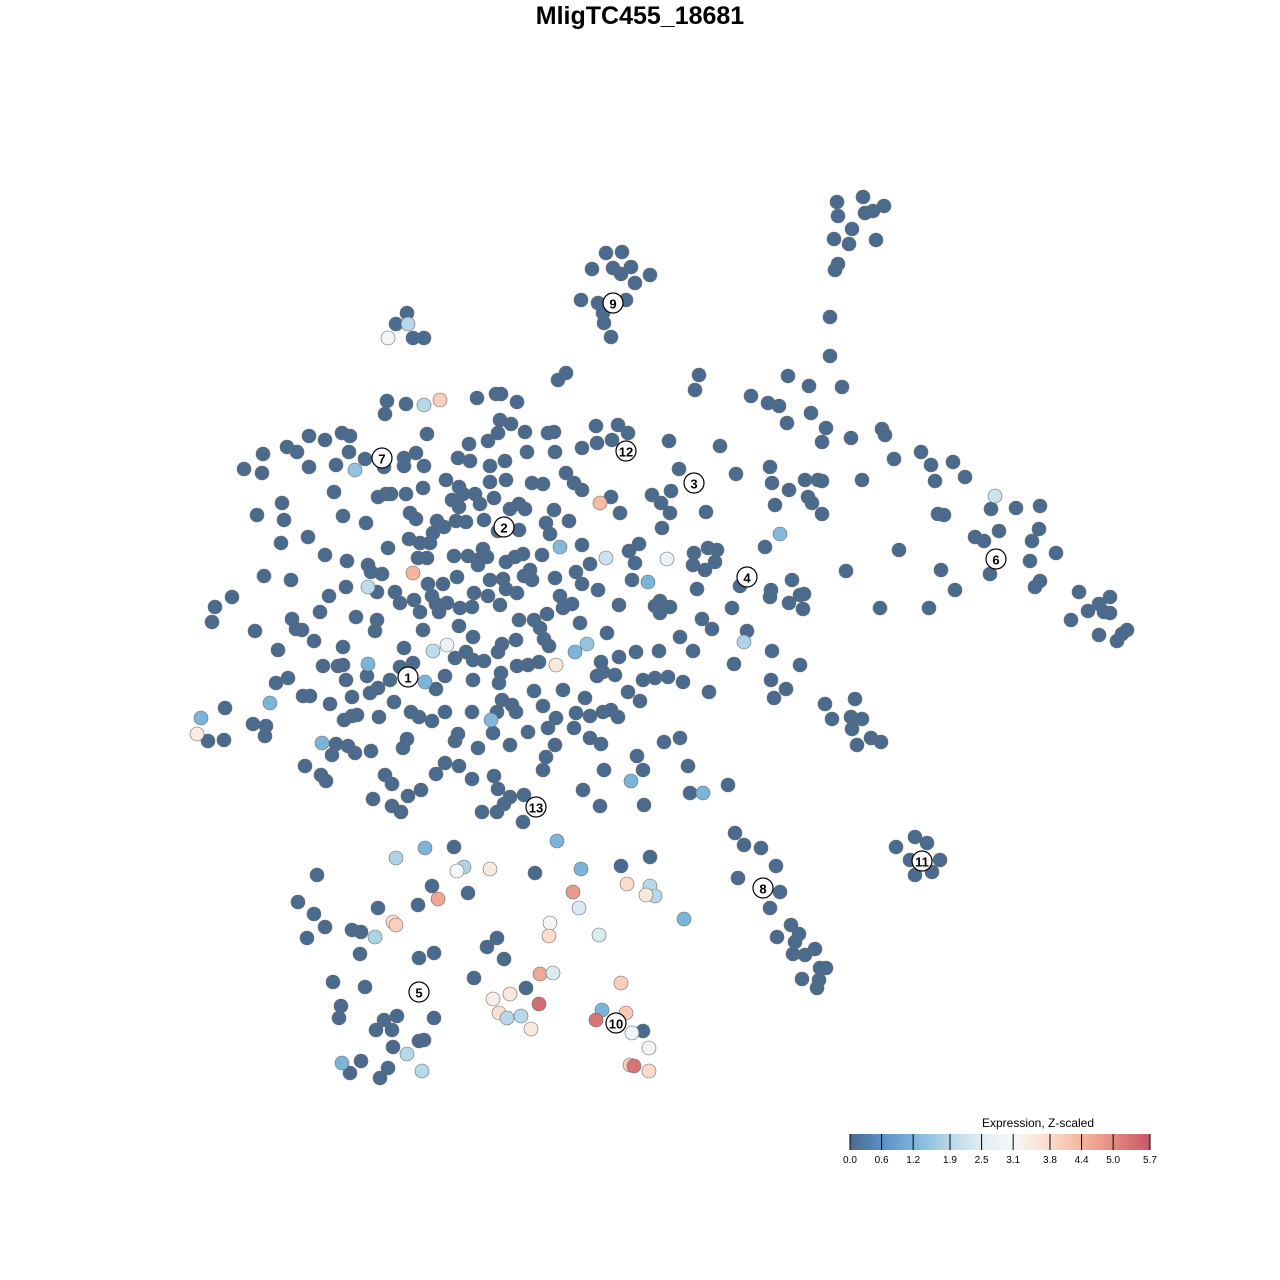  I want to click on legend-colorbar, so click(1000, 1142).